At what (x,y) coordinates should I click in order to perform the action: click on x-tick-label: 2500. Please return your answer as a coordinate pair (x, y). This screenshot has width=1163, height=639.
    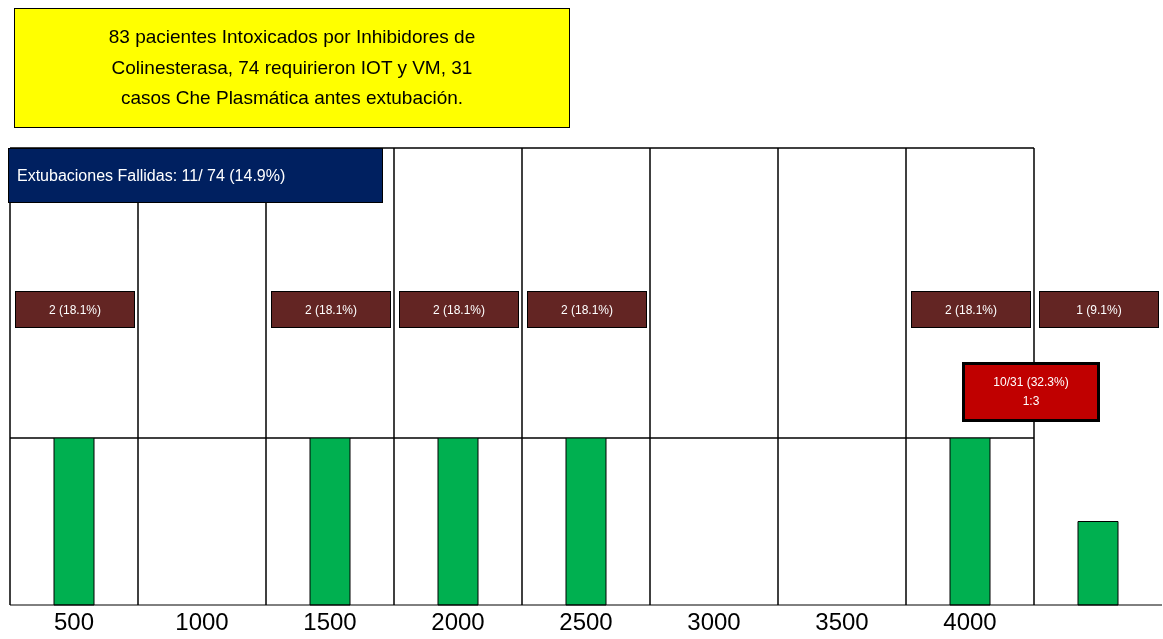
    Looking at the image, I should click on (586, 622).